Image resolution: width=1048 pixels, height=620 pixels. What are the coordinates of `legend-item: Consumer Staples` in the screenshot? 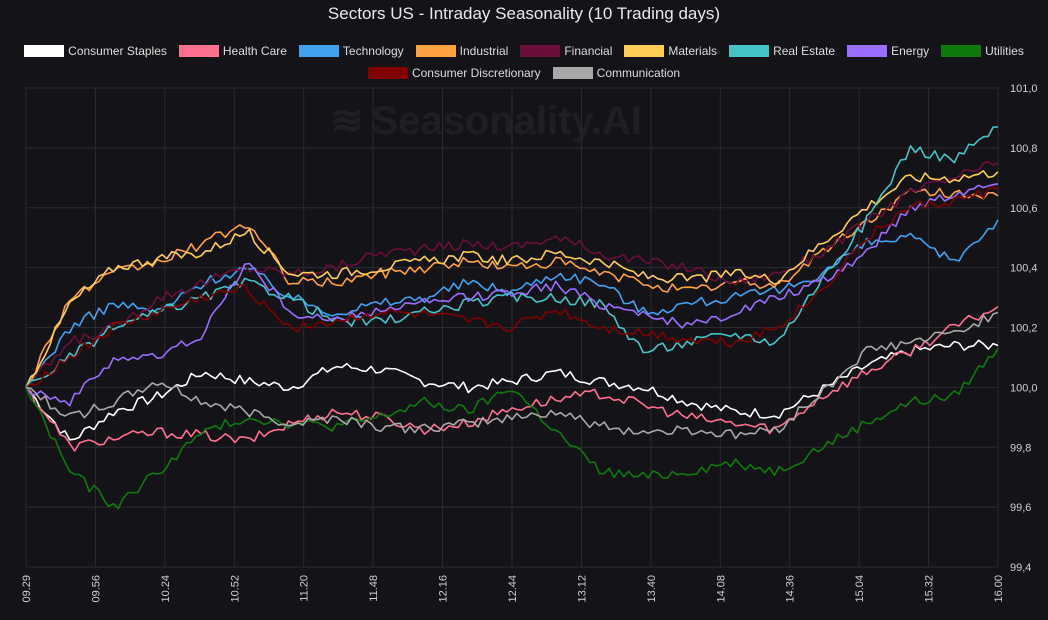 It's located at (95, 50).